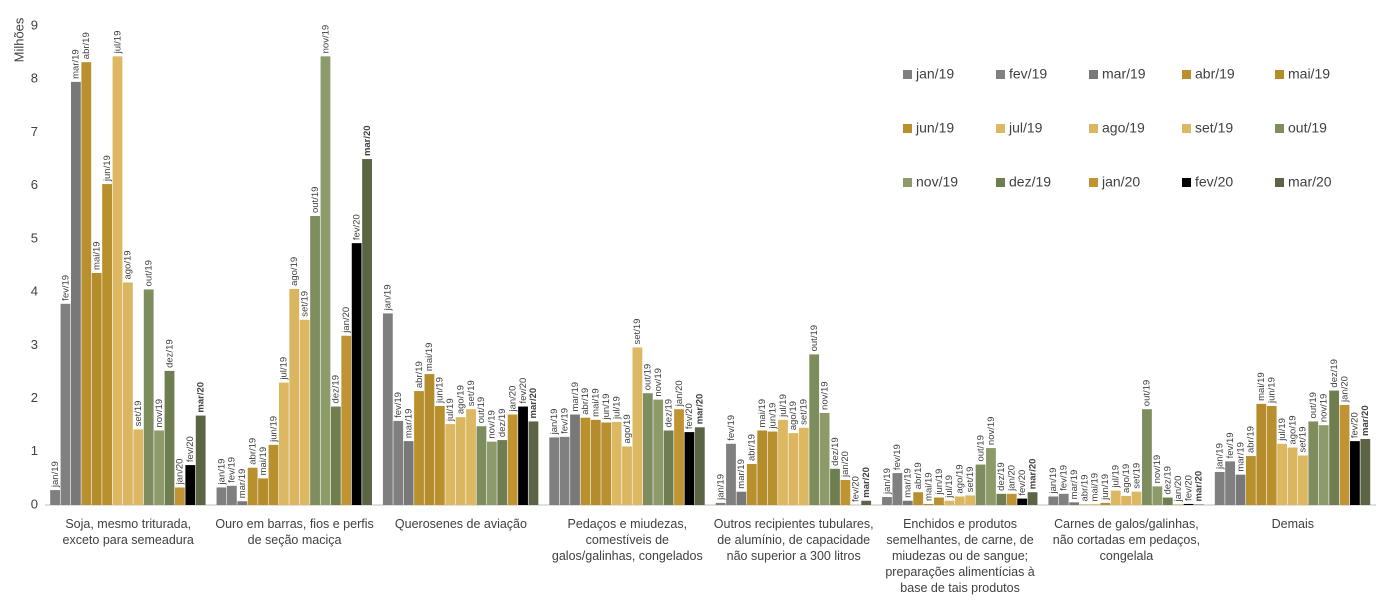  I want to click on x-tick-line: de seção maciça, so click(295, 540).